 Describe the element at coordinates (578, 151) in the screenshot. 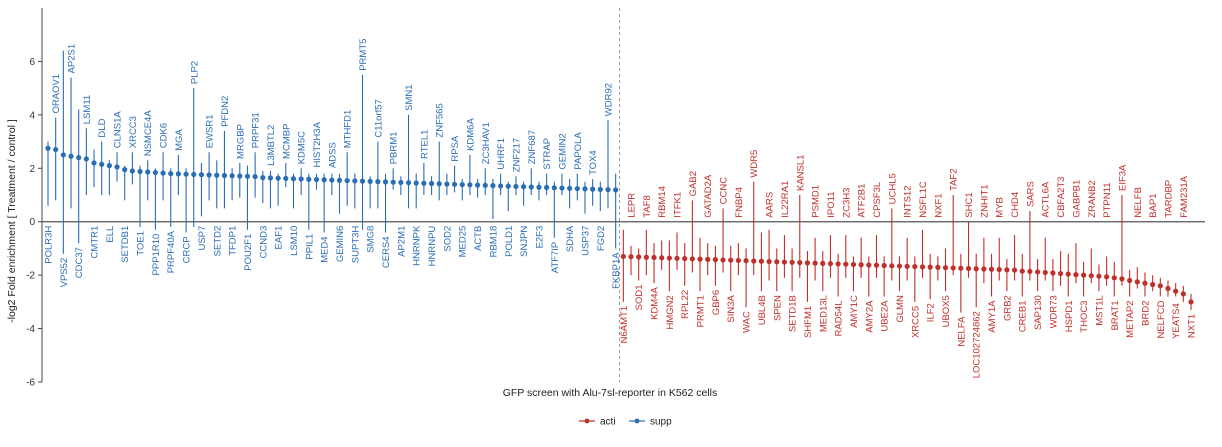

I see `point-label: PAPOLA` at that location.